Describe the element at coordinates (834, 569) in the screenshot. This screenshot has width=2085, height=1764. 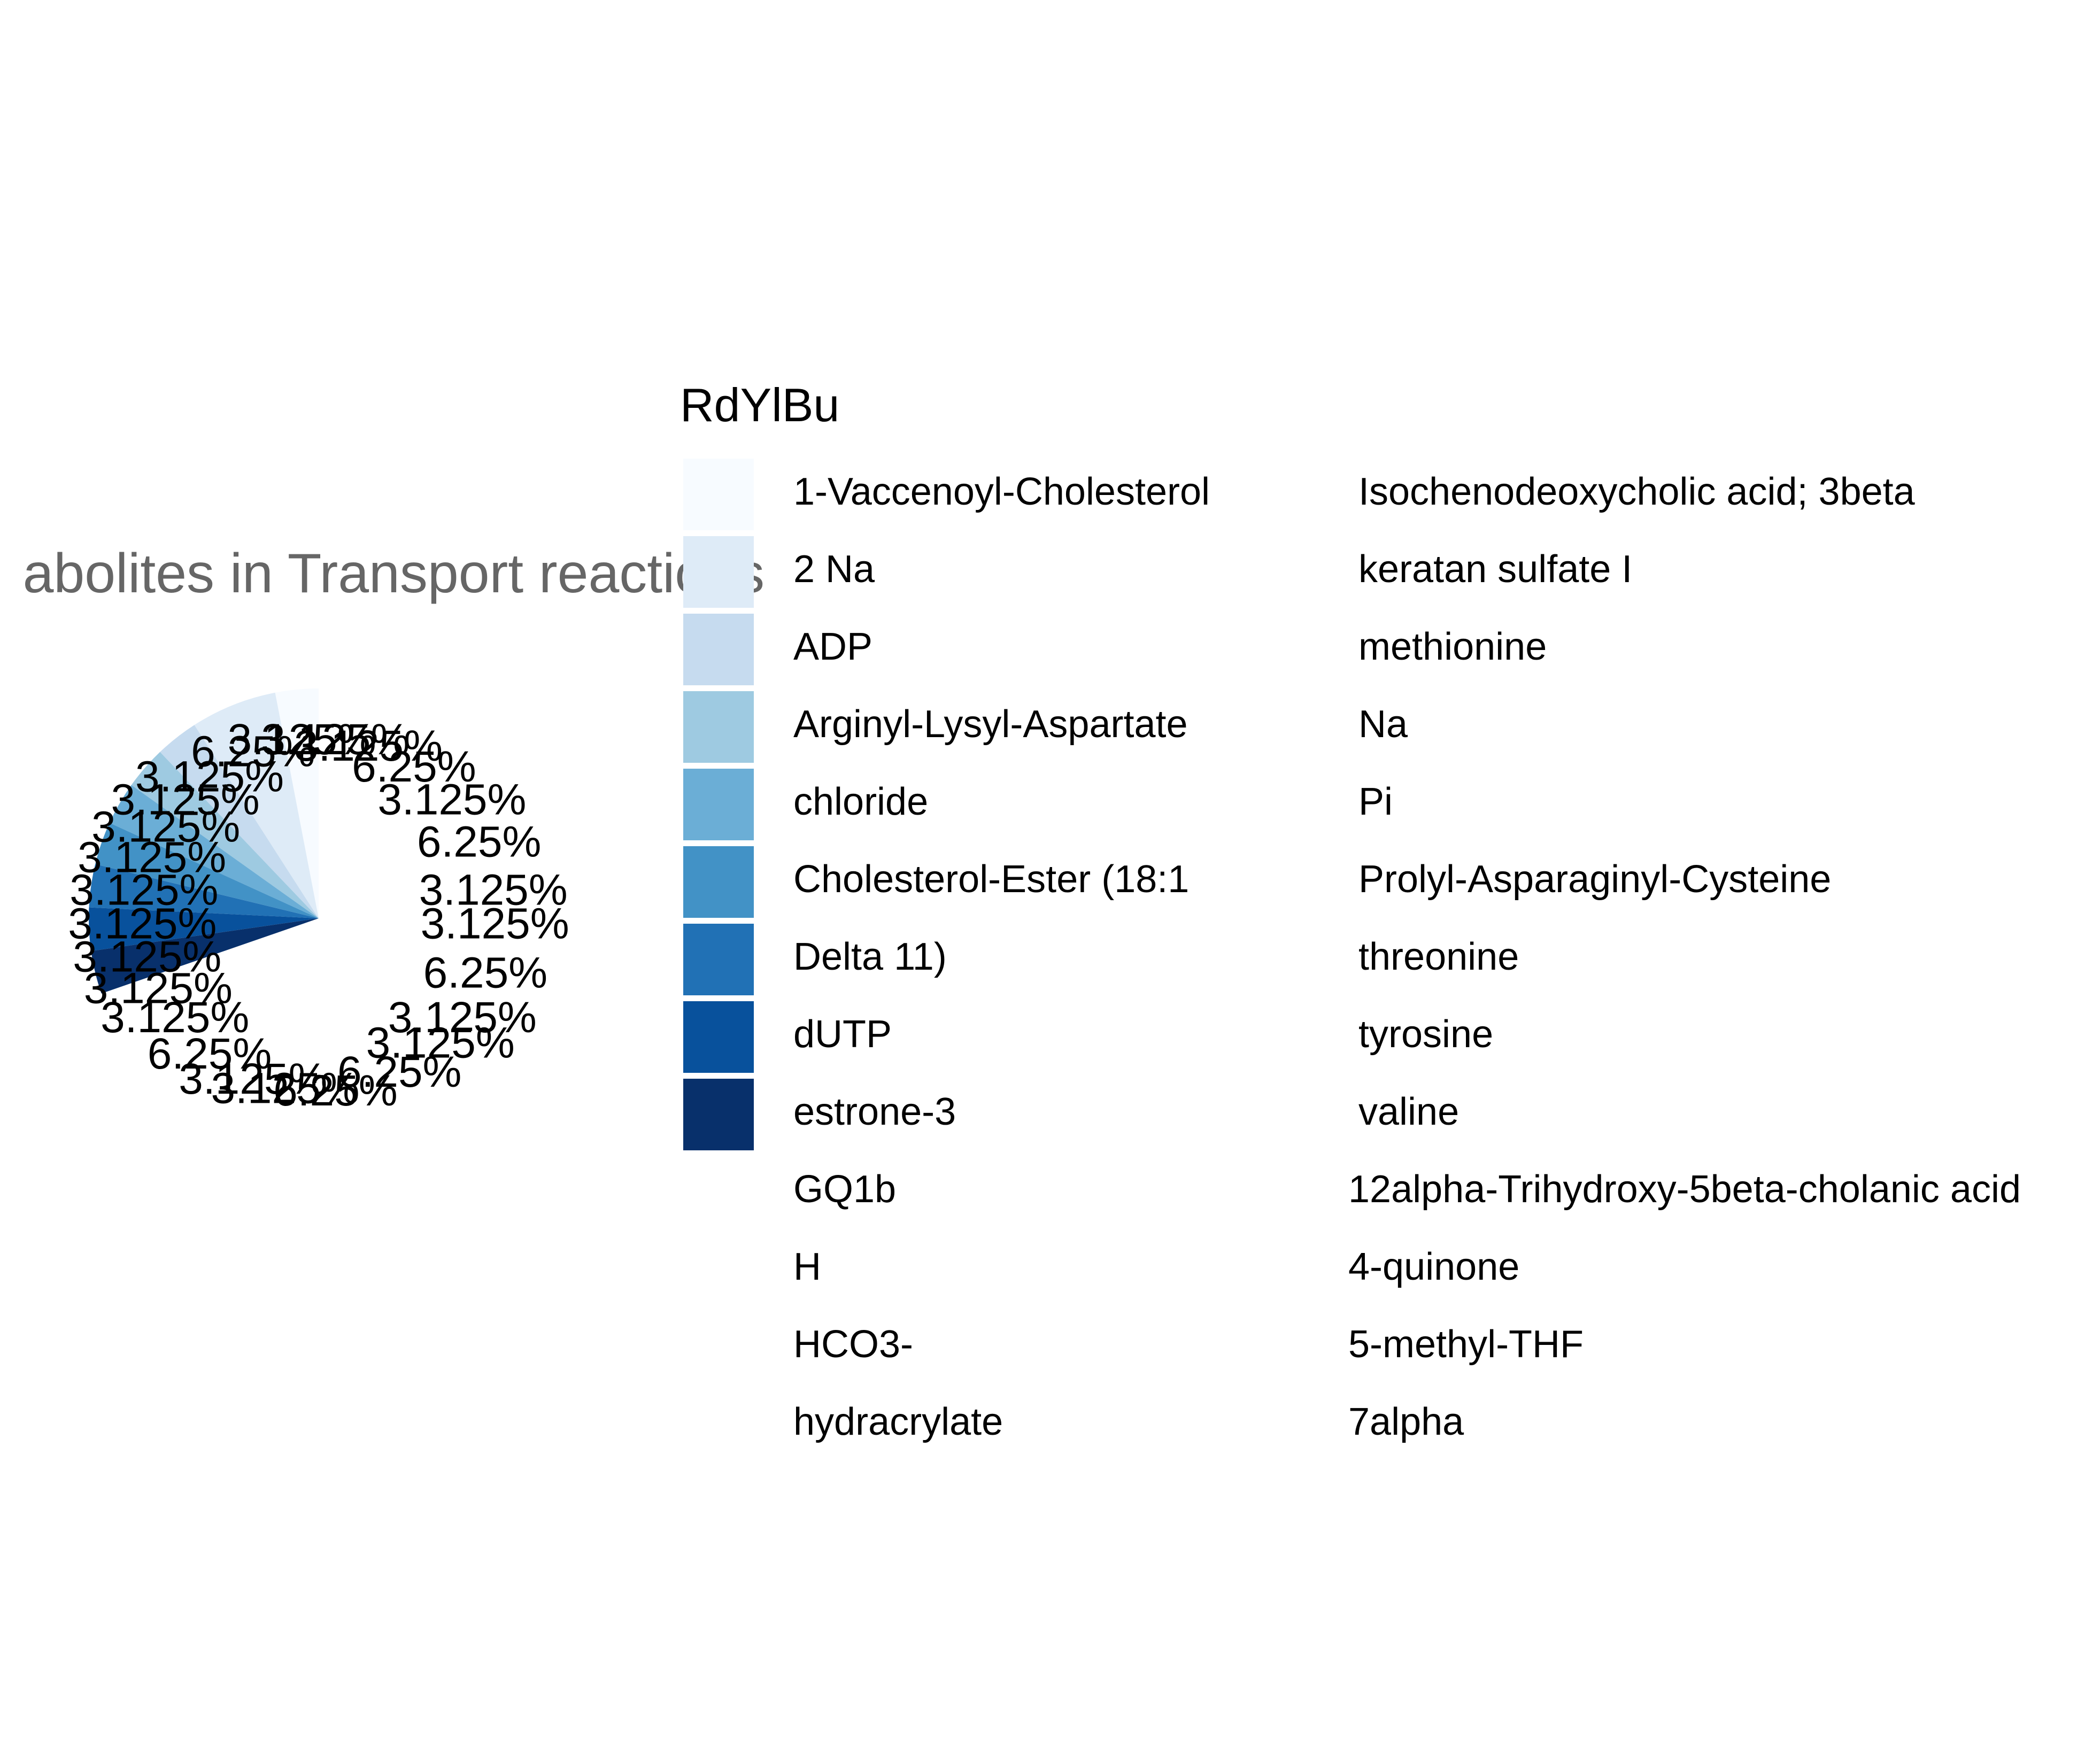
I see `legend-label: 2 Na` at that location.